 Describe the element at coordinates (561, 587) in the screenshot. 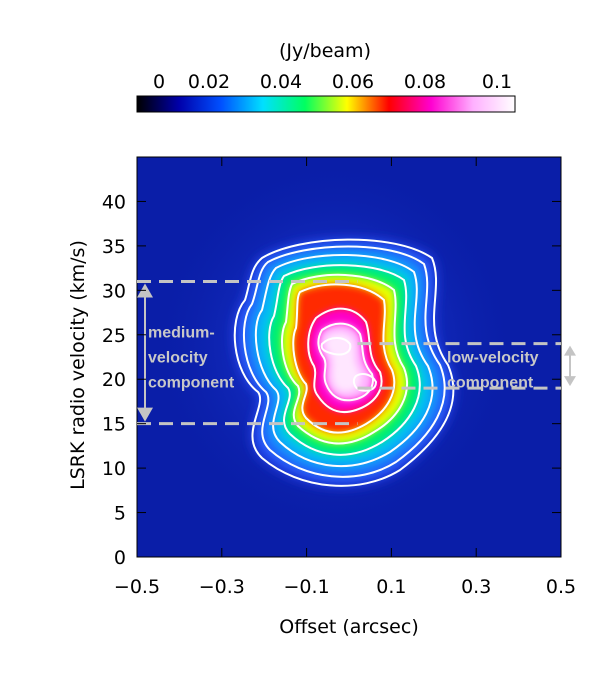

I see `x-tick-label: 0.5` at that location.